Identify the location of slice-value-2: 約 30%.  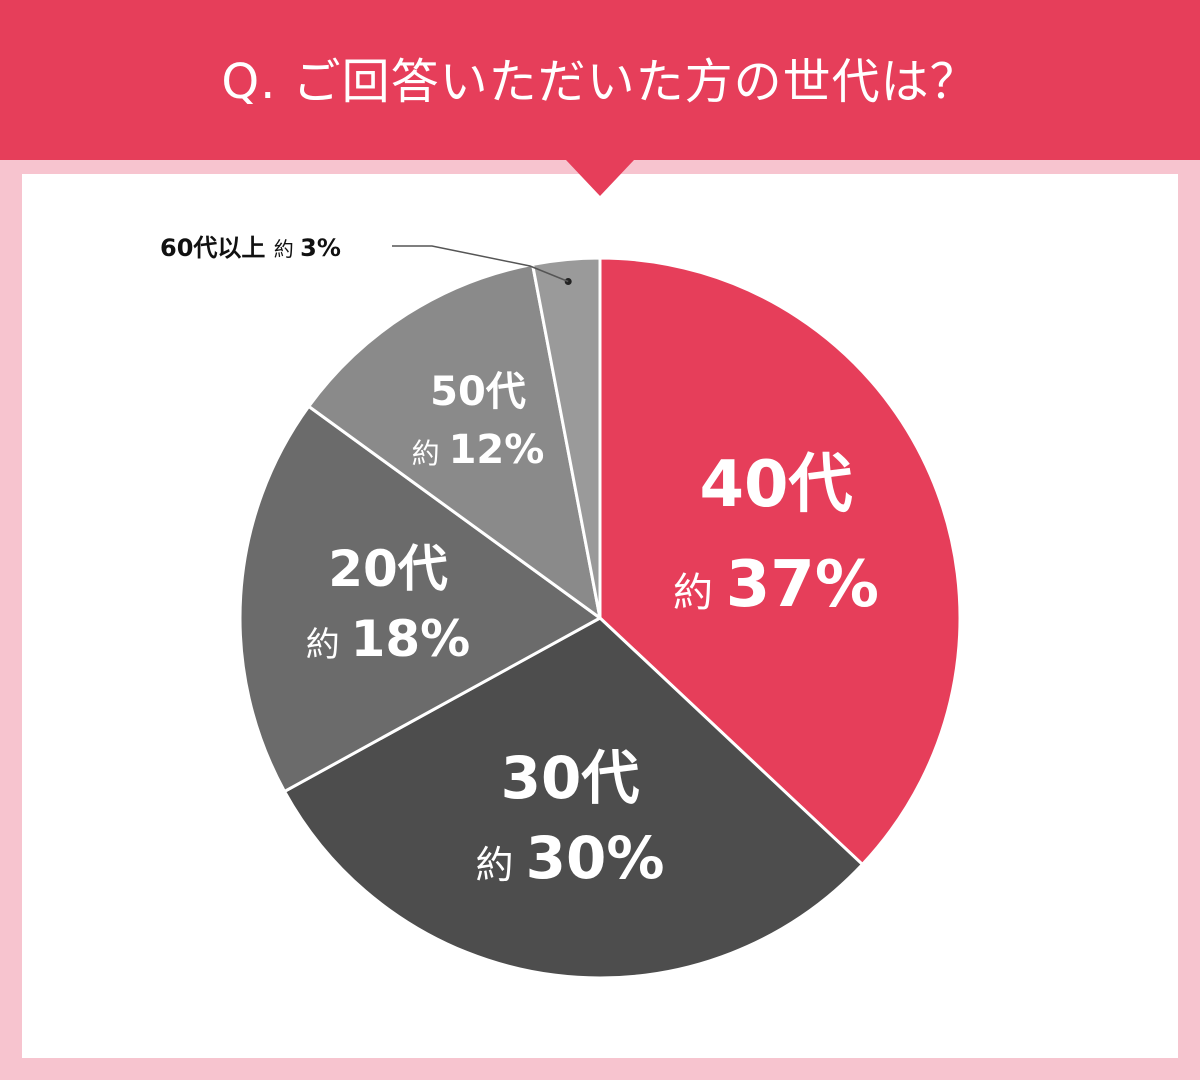
(570, 858).